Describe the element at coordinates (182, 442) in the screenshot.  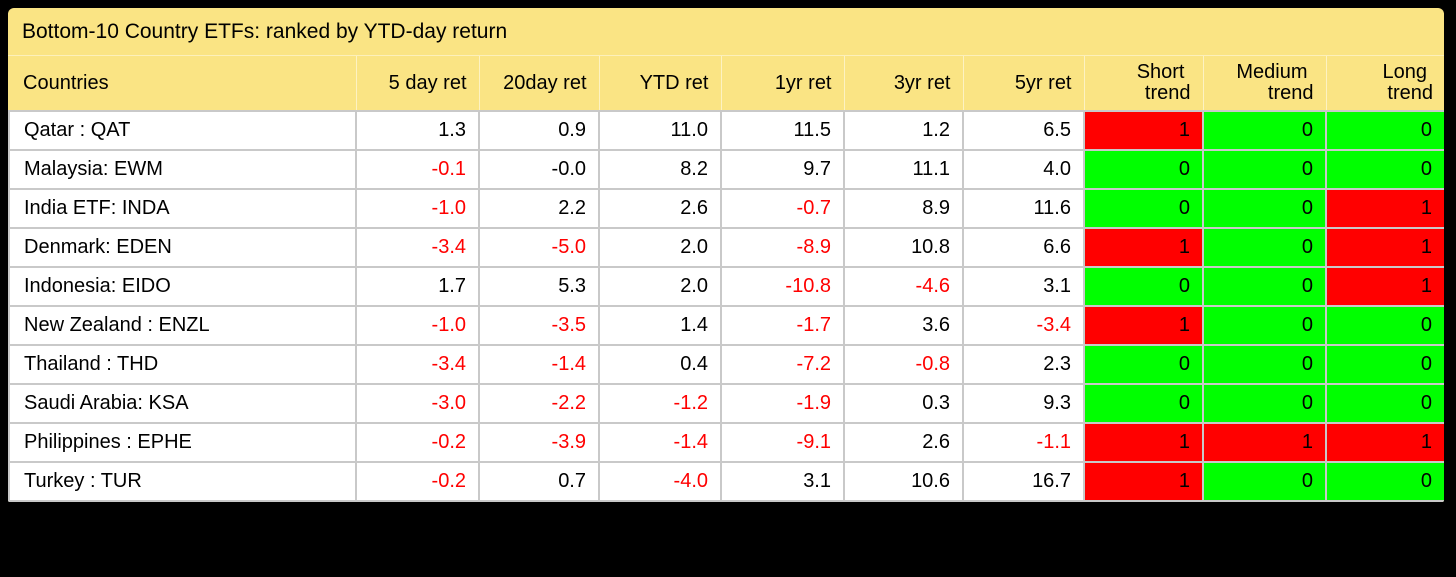
I see `cell-country: Philippines : EPHE` at that location.